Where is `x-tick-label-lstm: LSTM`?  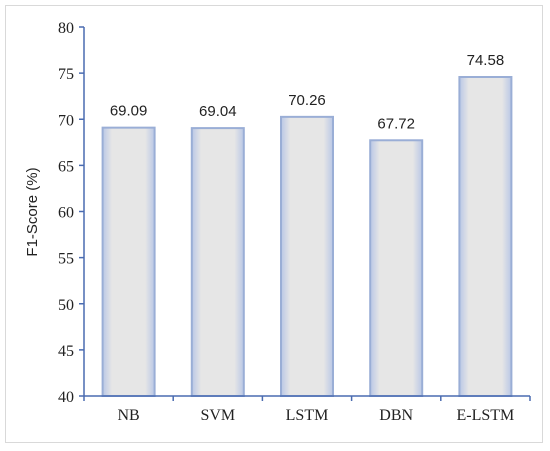
x-tick-label-lstm: LSTM is located at coordinates (307, 415).